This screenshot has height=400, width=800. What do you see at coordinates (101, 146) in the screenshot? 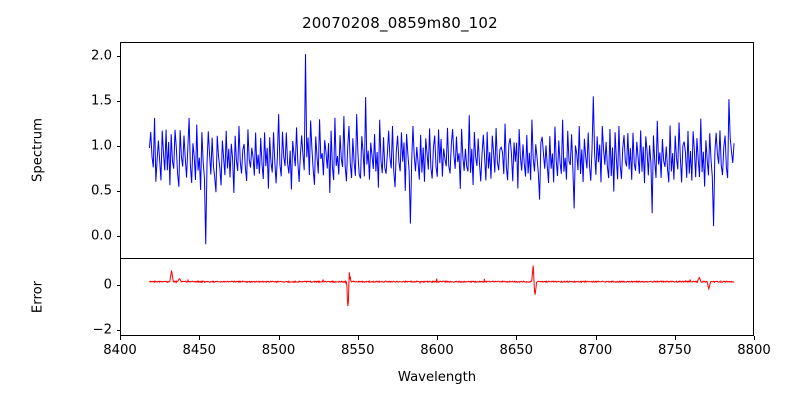
I see `spectrum-ytick-label-1.0: 1.0` at bounding box center [101, 146].